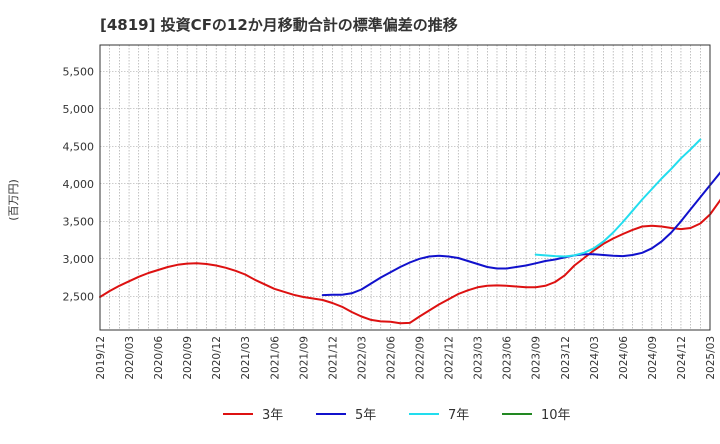 The height and width of the screenshot is (444, 720). I want to click on x-tick-label: 2023/09, so click(537, 358).